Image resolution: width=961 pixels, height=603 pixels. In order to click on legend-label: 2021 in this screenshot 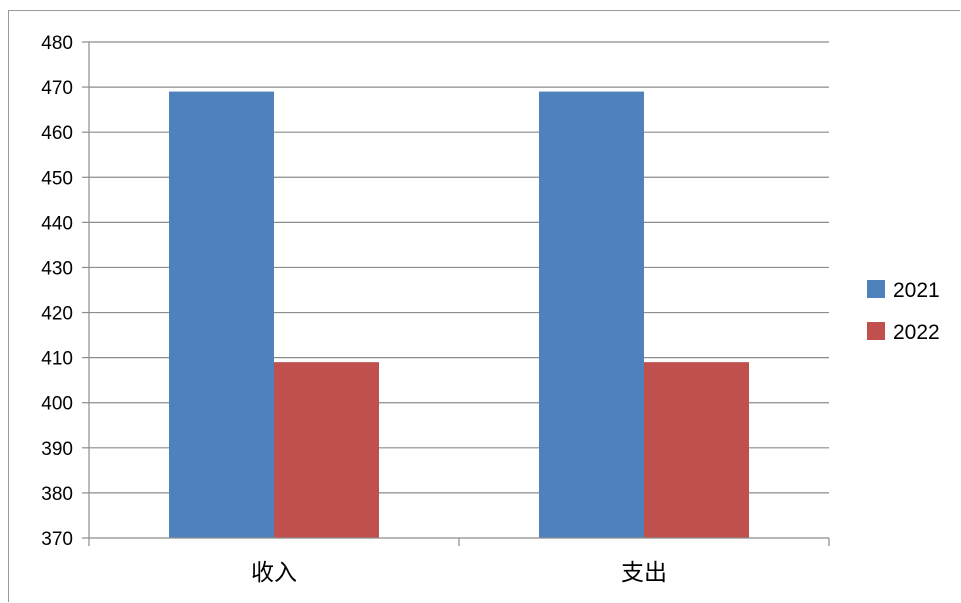, I will do `click(916, 290)`.